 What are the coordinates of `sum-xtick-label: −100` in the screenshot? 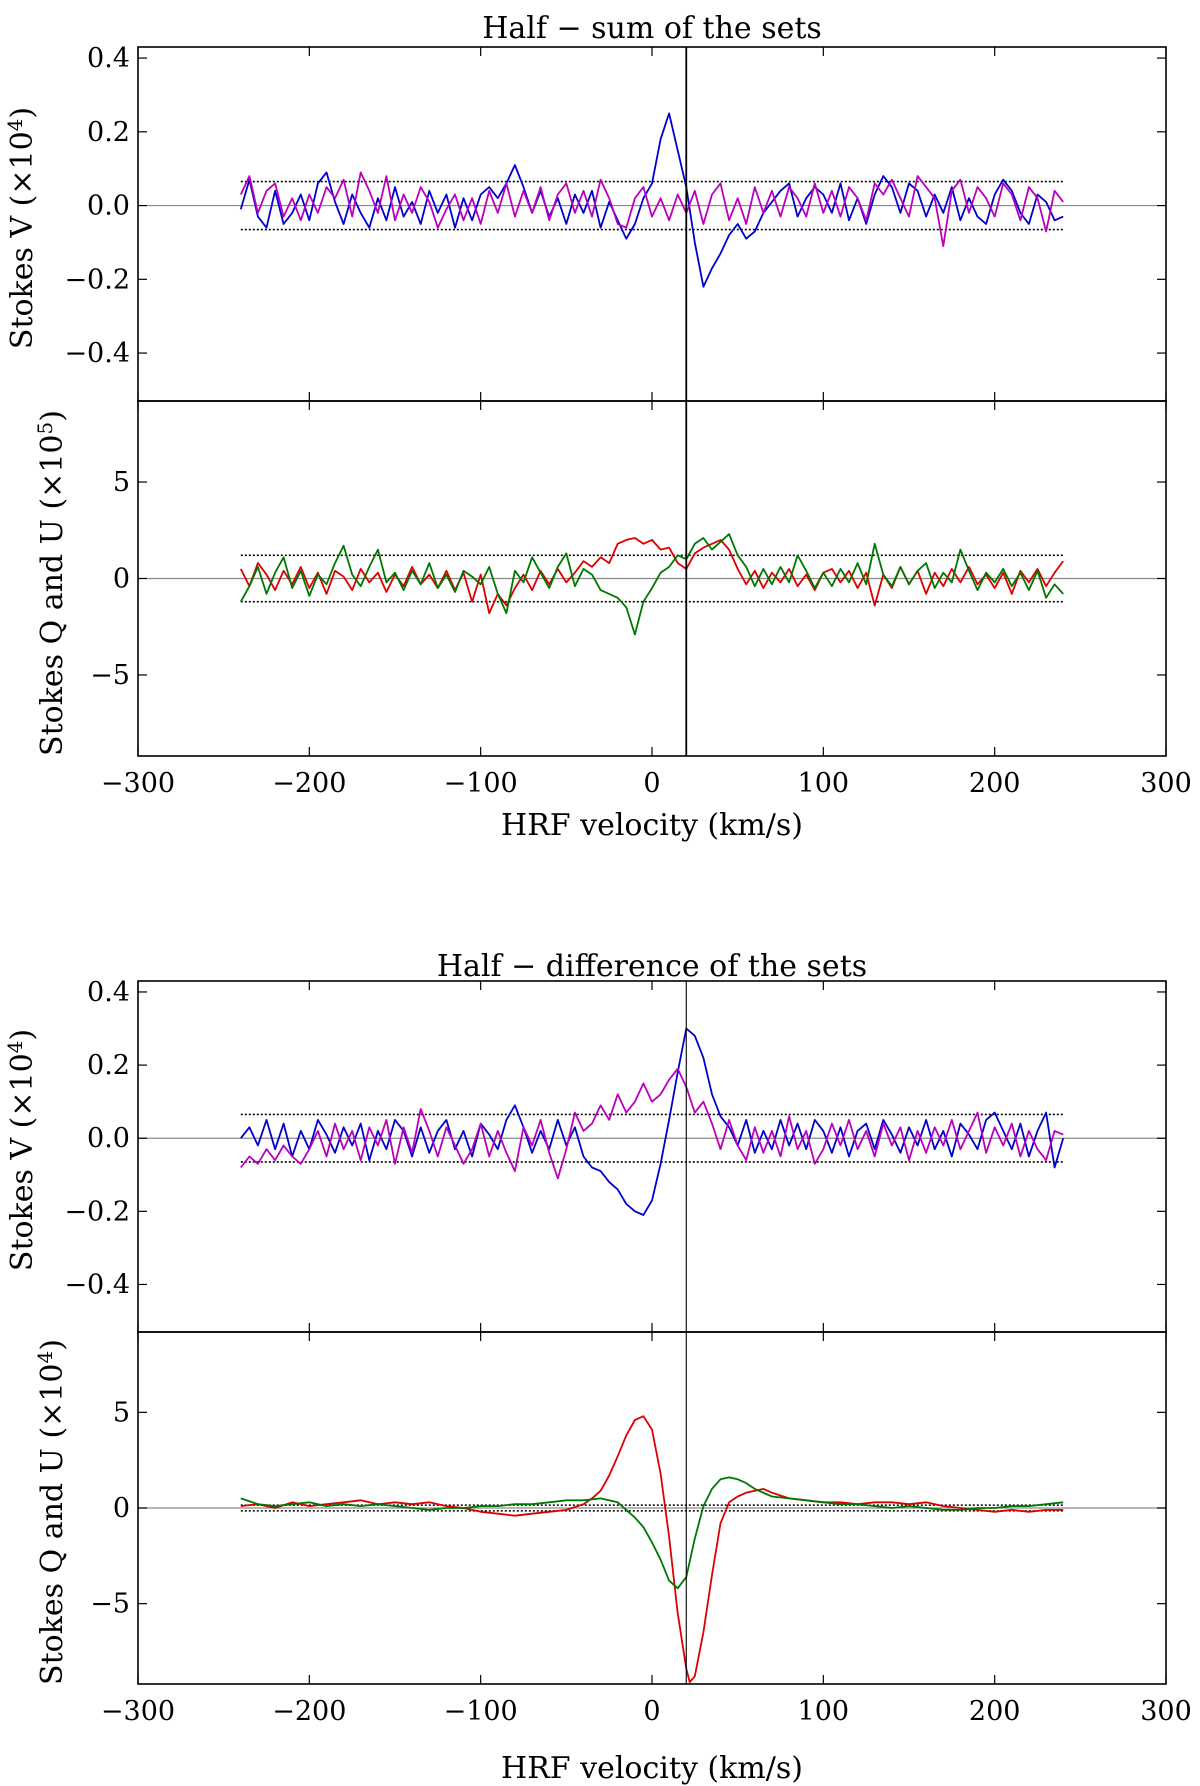 It's located at (481, 783).